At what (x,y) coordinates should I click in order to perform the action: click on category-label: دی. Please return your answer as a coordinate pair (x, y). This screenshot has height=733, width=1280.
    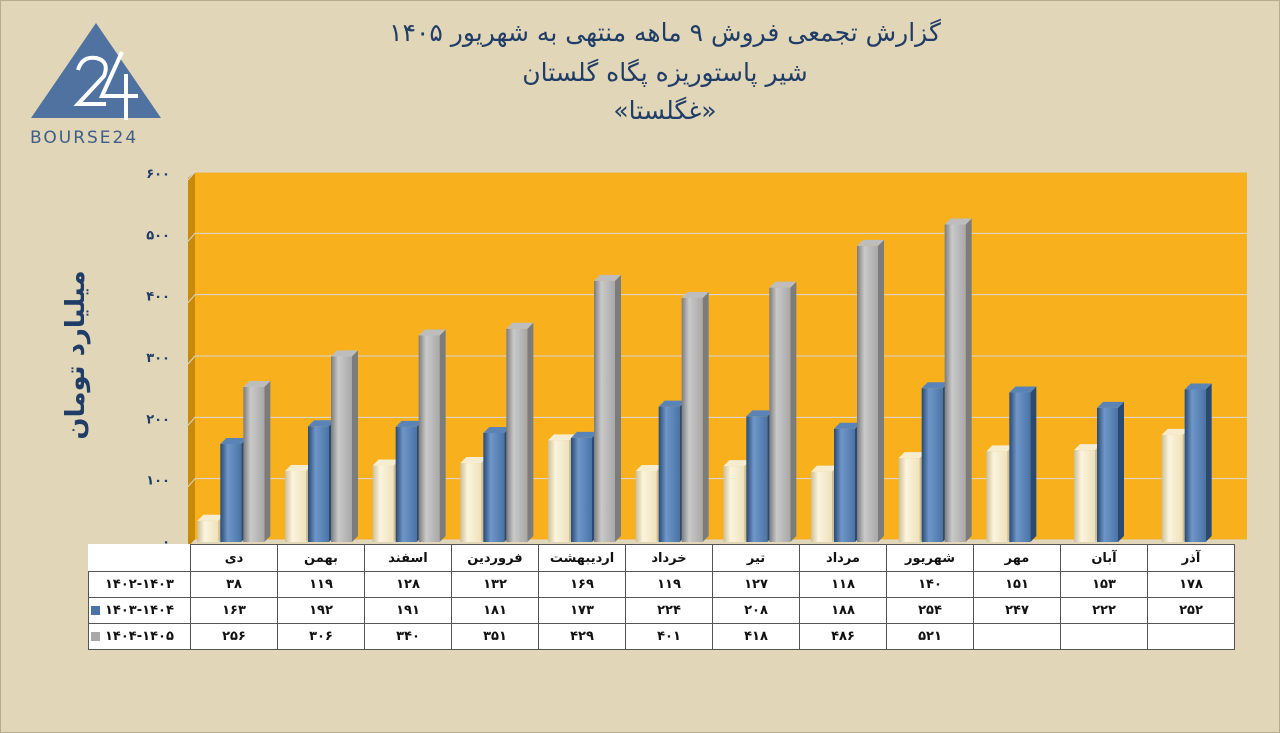
    Looking at the image, I should click on (234, 558).